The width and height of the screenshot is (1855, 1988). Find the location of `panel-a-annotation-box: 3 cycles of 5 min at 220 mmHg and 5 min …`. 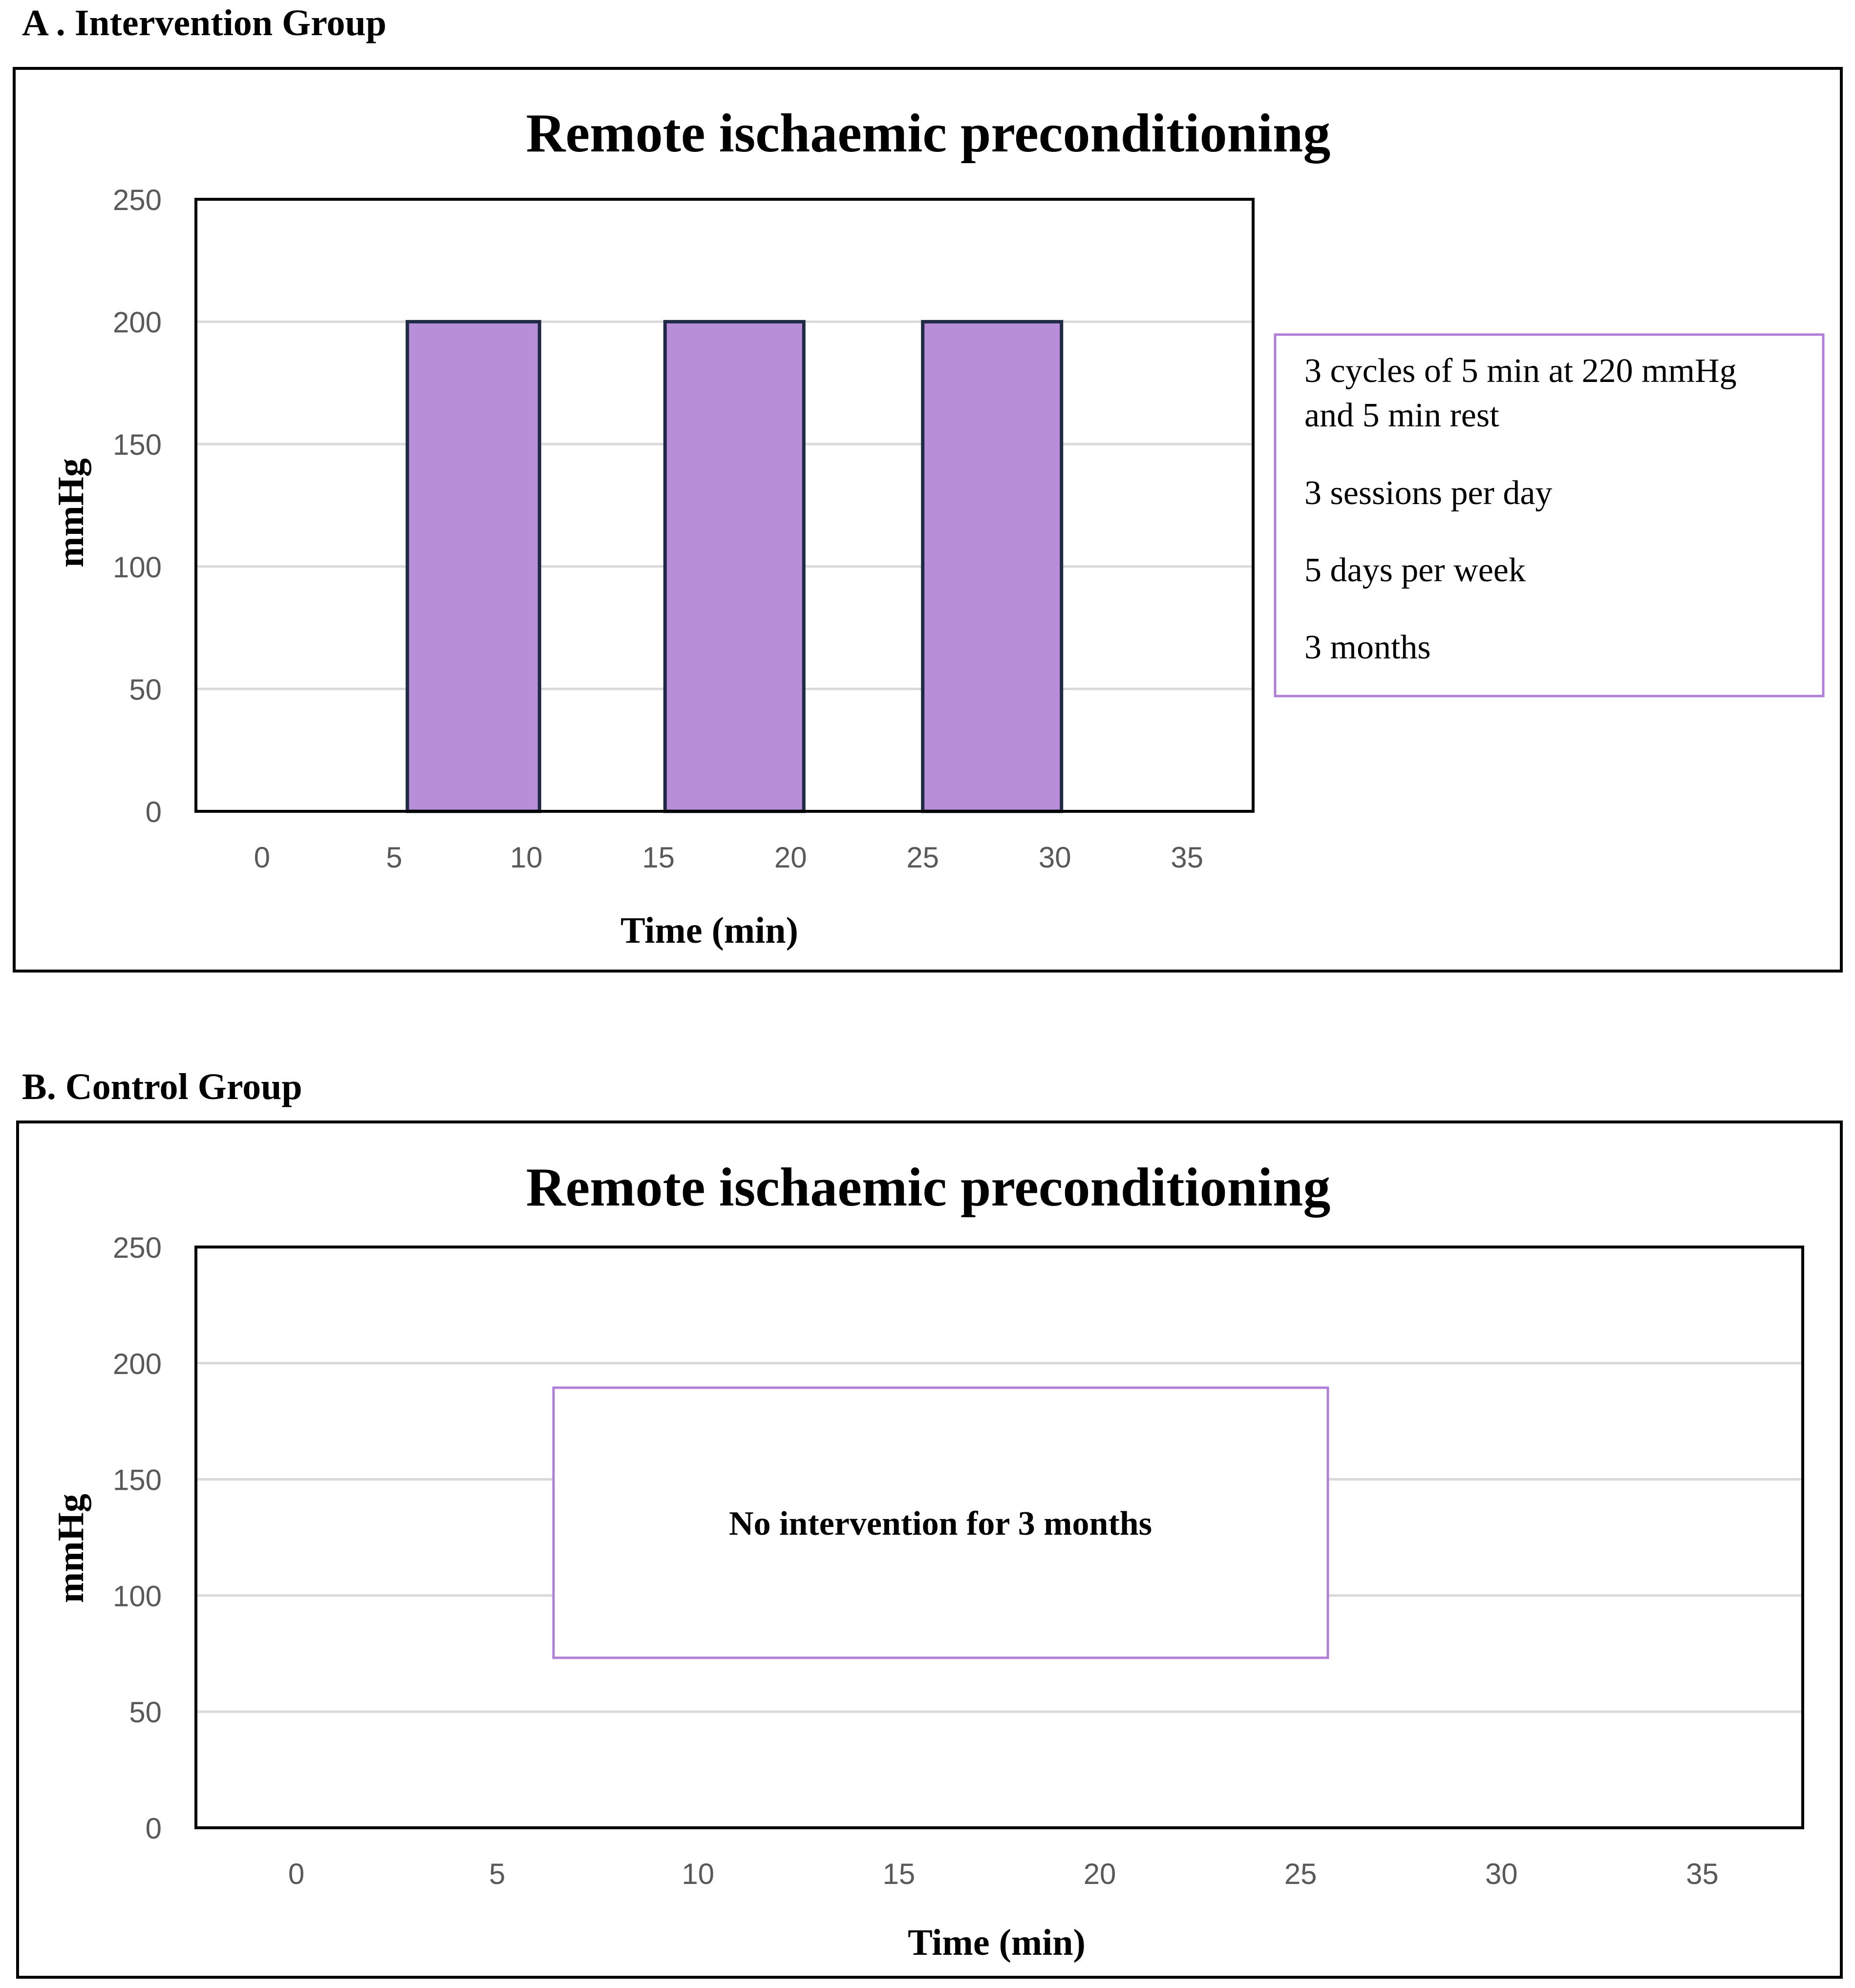

panel-a-annotation-box: 3 cycles of 5 min at 220 mmHg and 5 min … is located at coordinates (1549, 515).